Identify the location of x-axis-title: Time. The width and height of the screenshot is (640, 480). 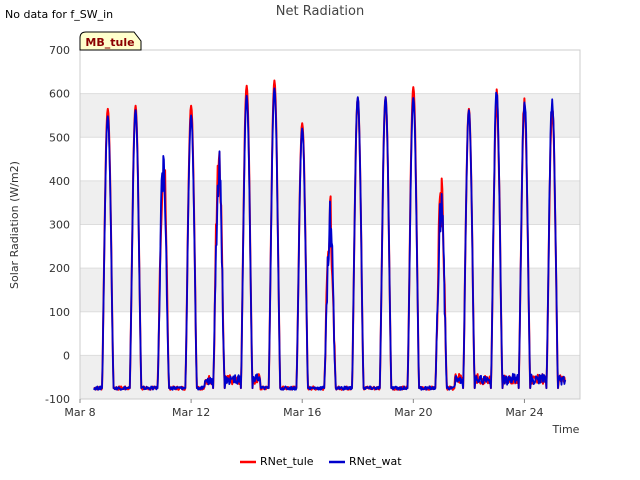
(566, 429).